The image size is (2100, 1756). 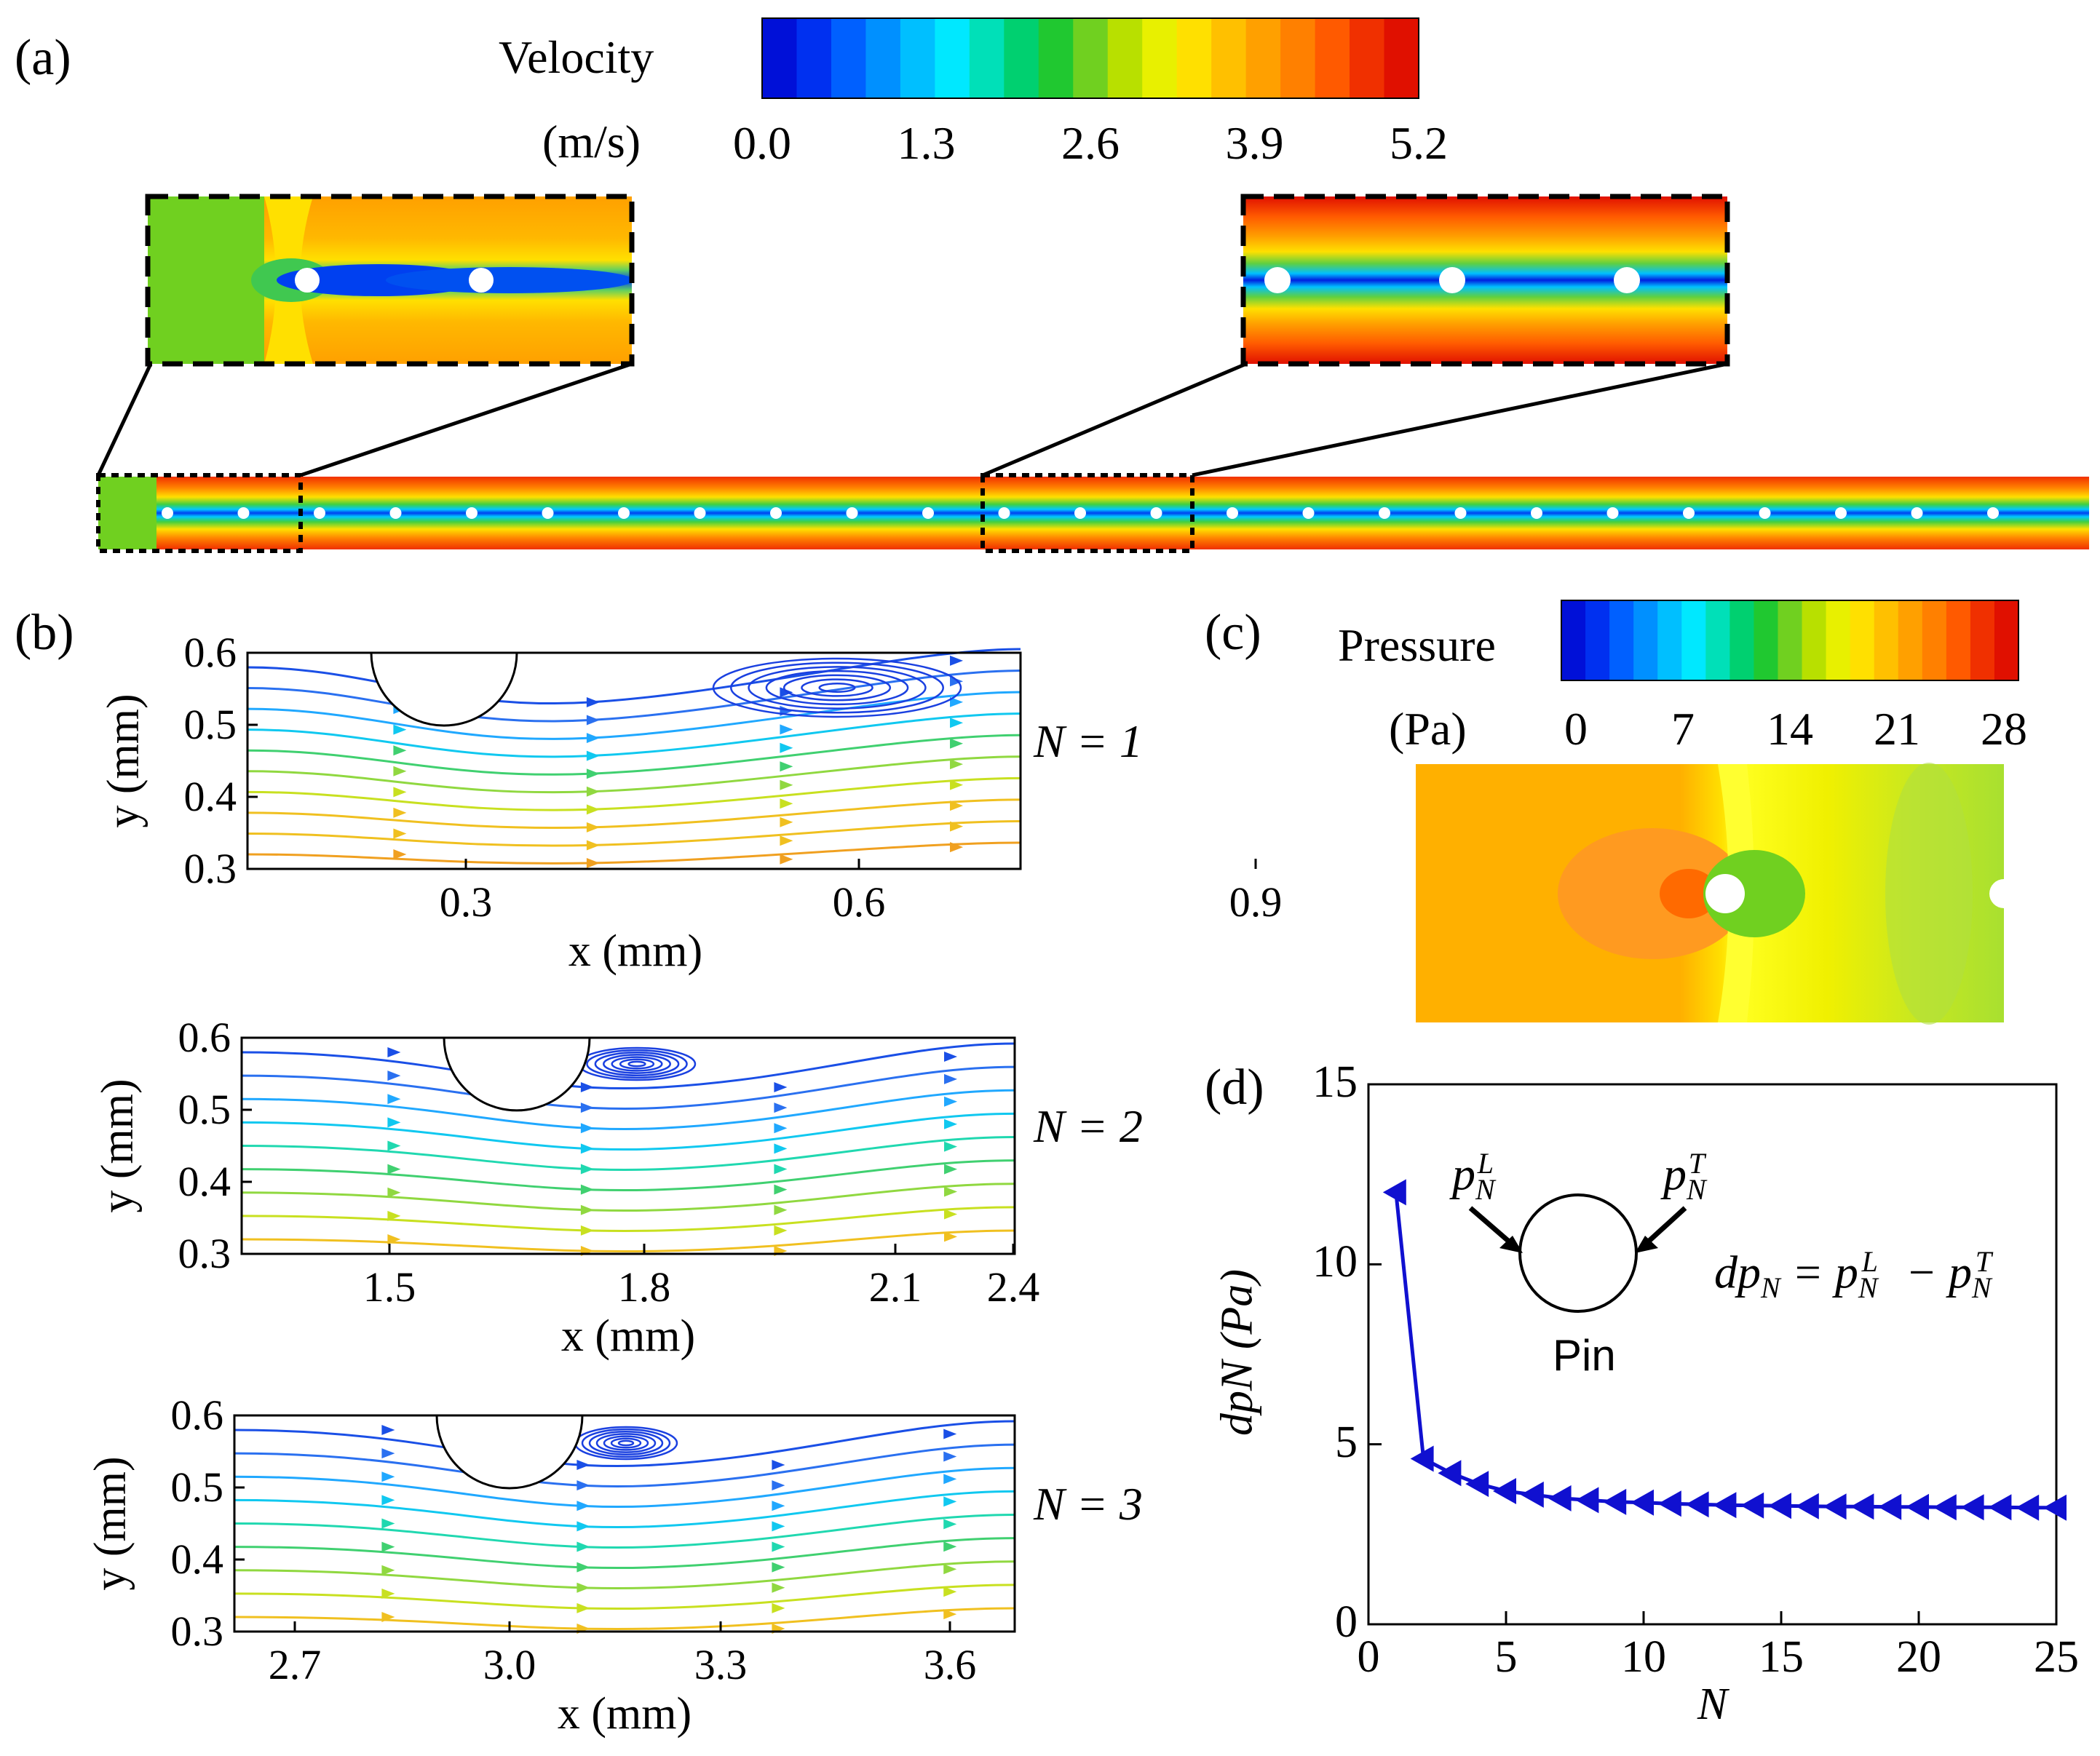 I want to click on pressure-field, so click(x=1717, y=894).